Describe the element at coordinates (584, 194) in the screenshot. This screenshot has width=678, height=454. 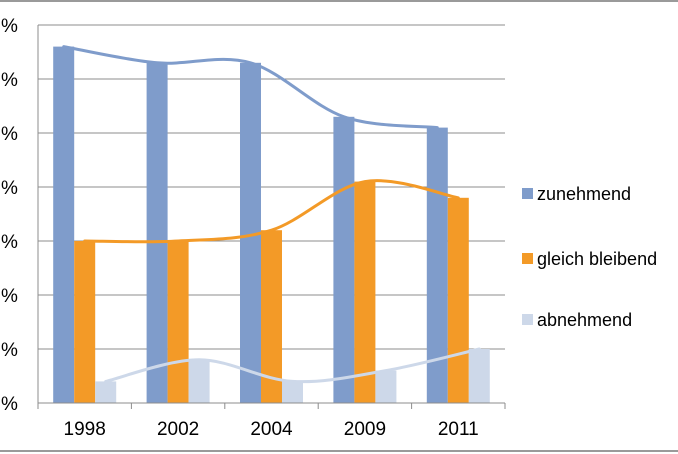
I see `legend-label: zunehmend` at that location.